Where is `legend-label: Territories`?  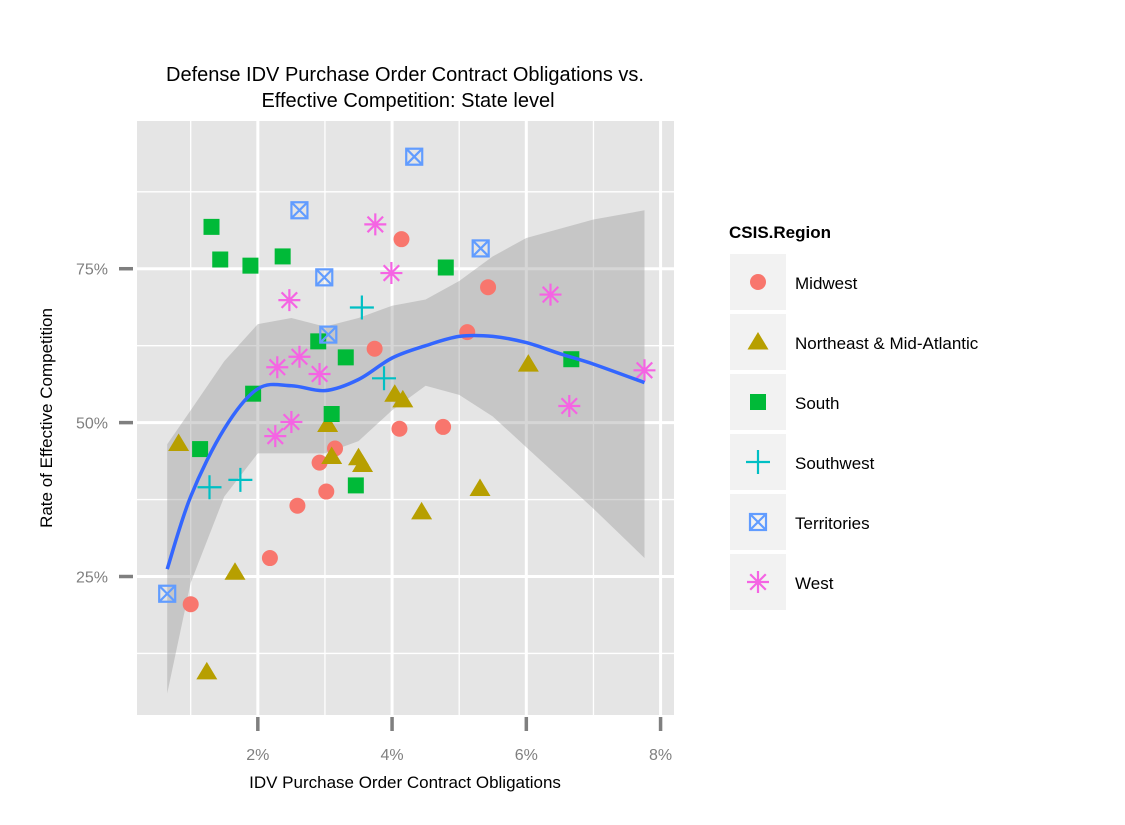 legend-label: Territories is located at coordinates (832, 523).